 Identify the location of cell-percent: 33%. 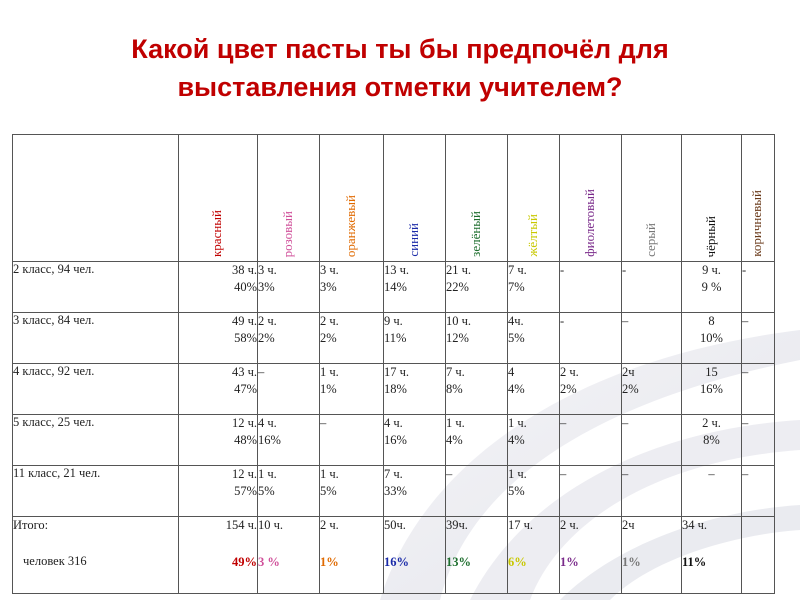
(395, 491).